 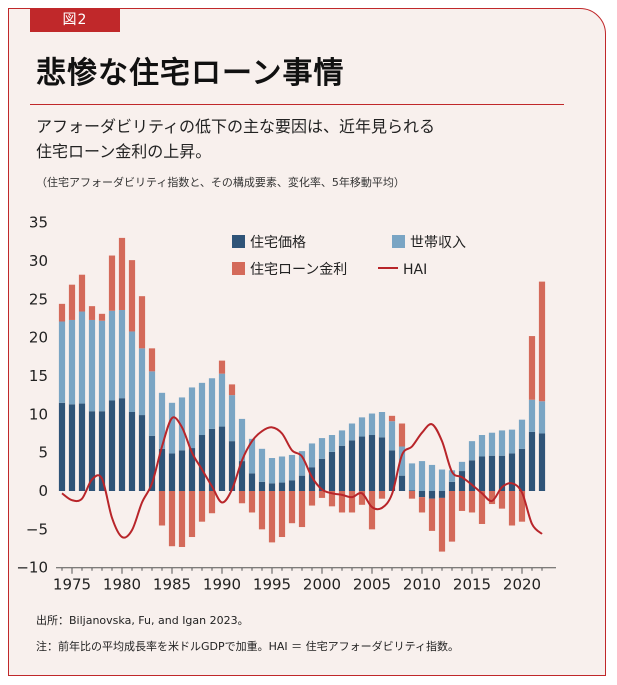 I want to click on y-tick-label: −5, so click(x=37, y=529).